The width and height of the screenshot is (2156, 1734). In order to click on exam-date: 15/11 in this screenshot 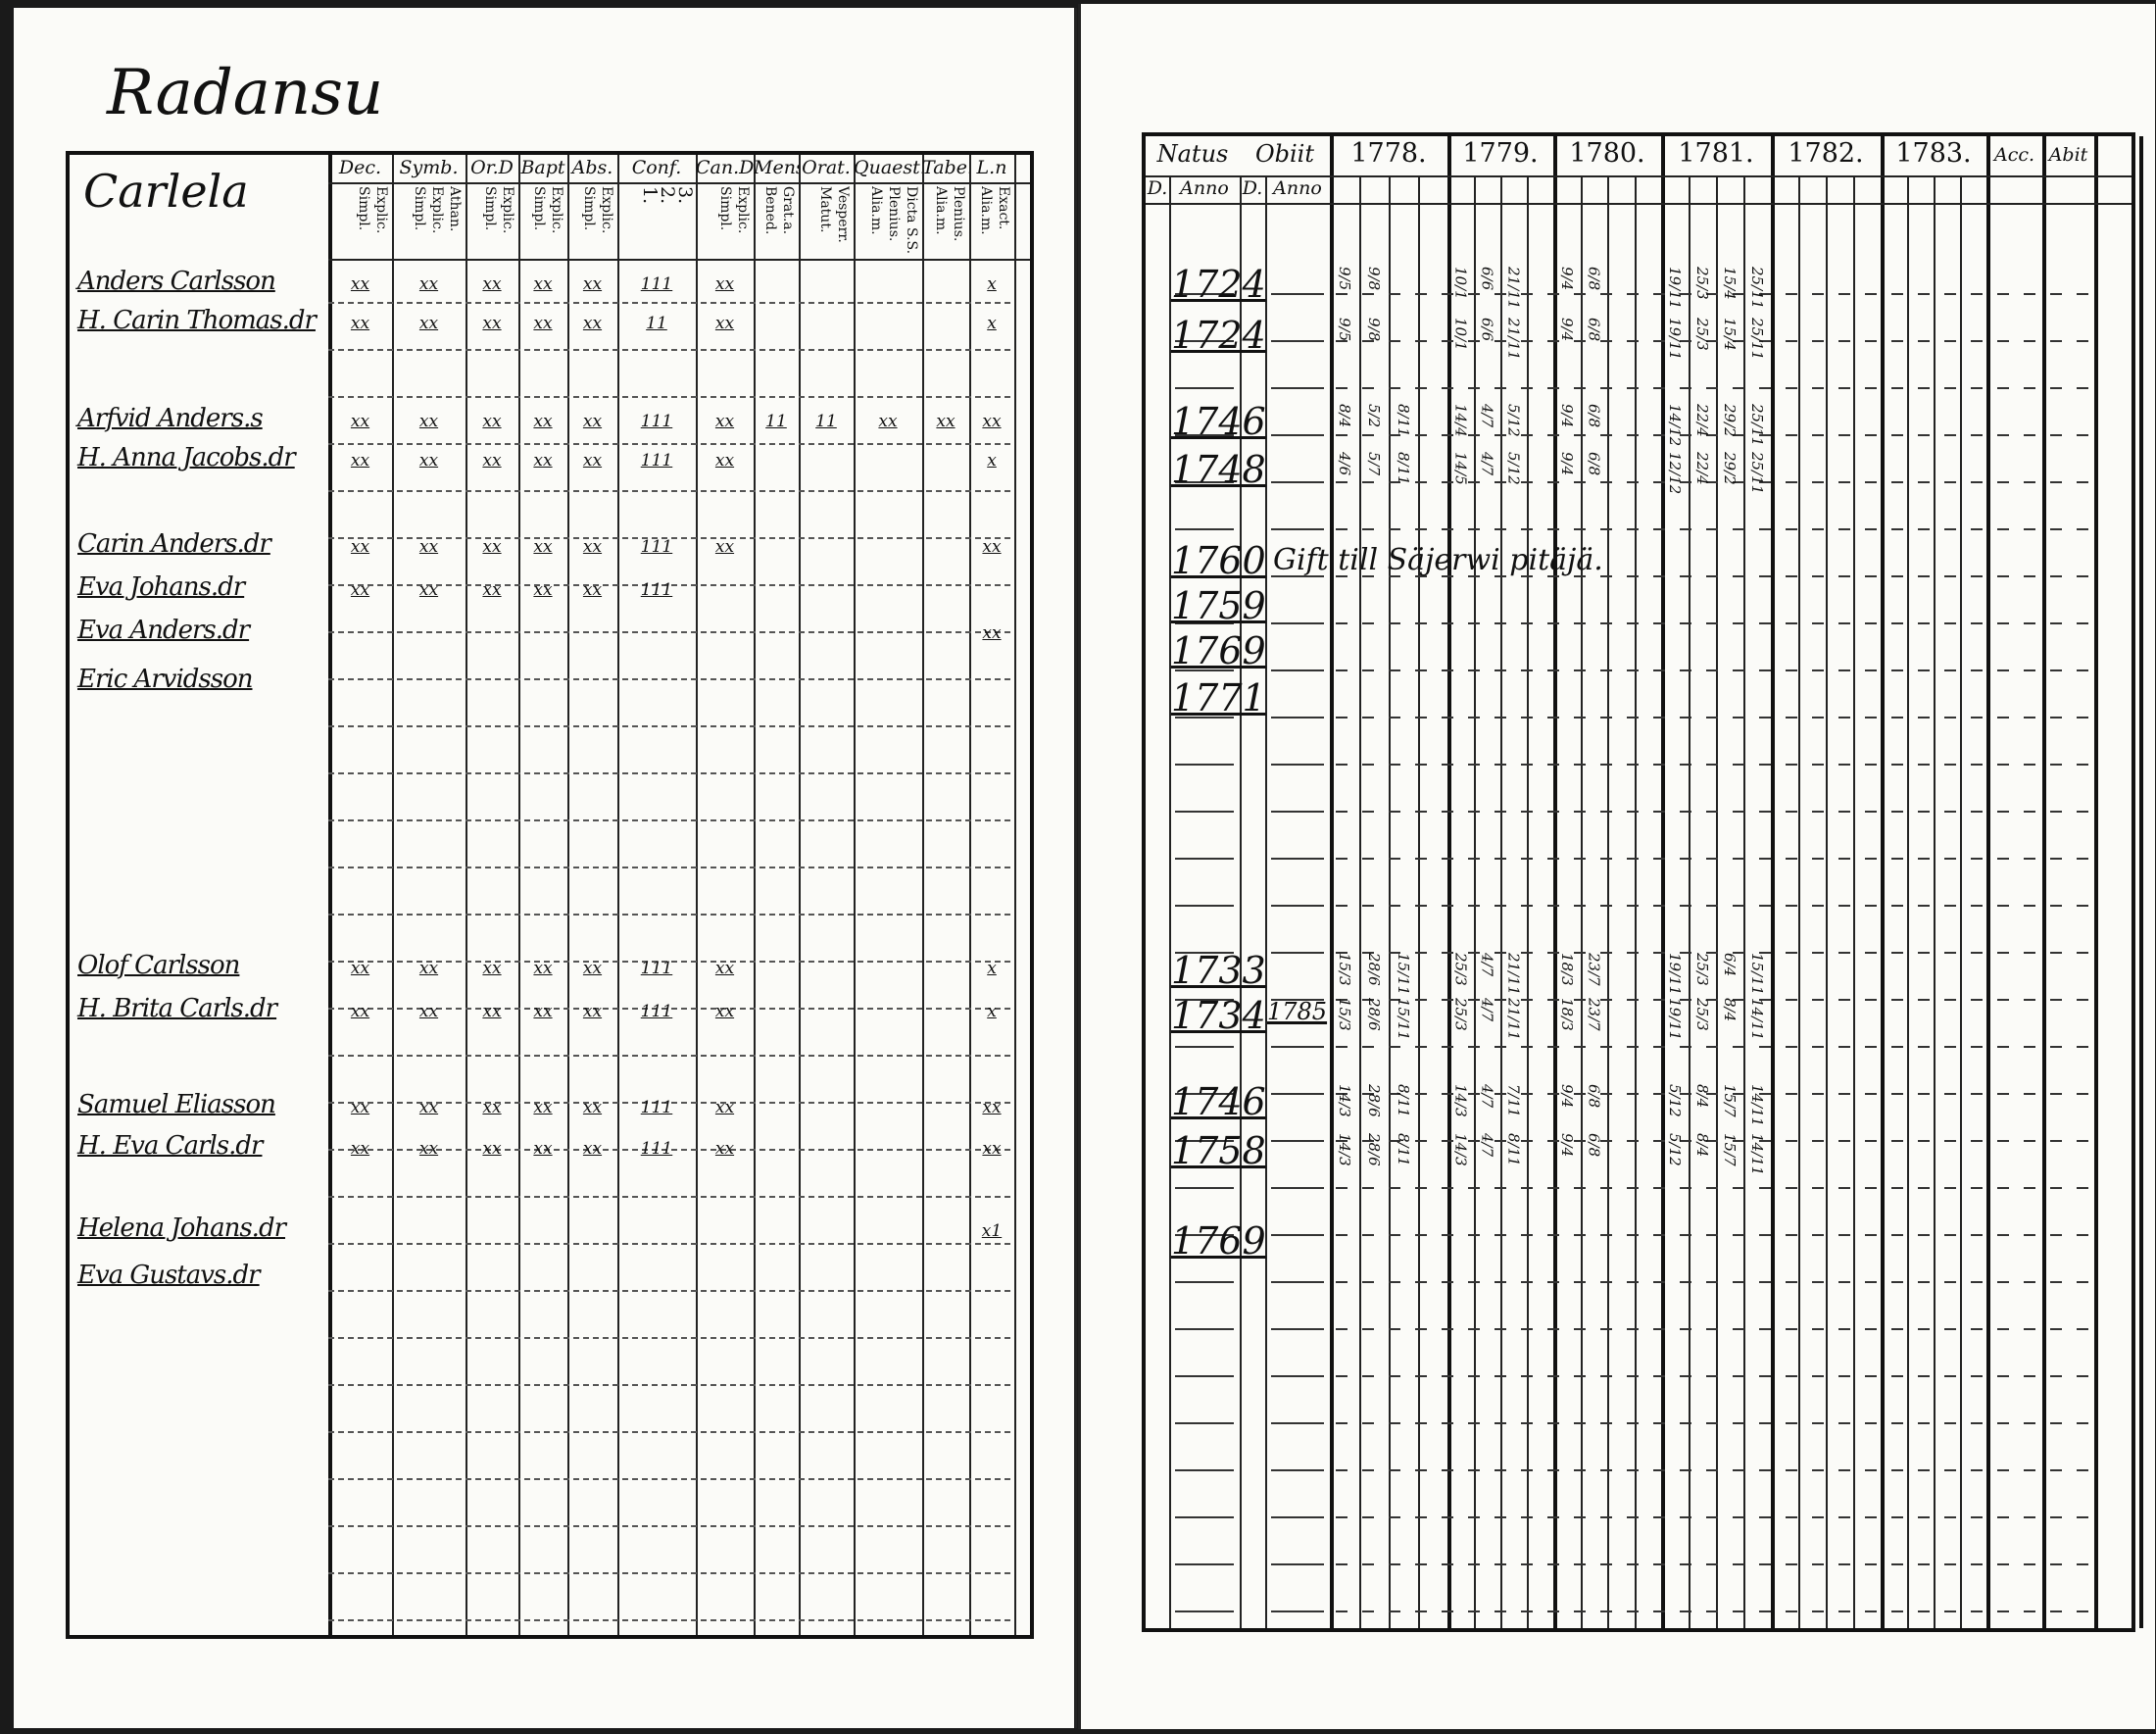, I will do `click(1403, 1019)`.